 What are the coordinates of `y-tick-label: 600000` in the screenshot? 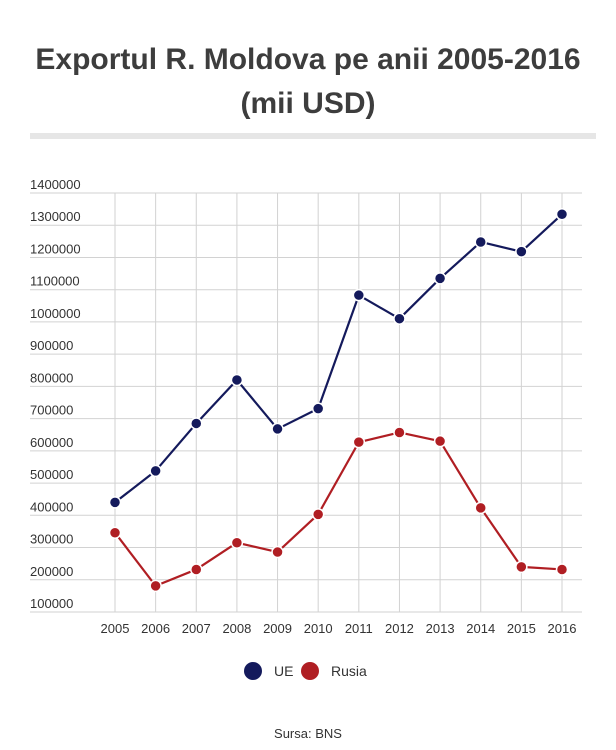 It's located at (51, 442).